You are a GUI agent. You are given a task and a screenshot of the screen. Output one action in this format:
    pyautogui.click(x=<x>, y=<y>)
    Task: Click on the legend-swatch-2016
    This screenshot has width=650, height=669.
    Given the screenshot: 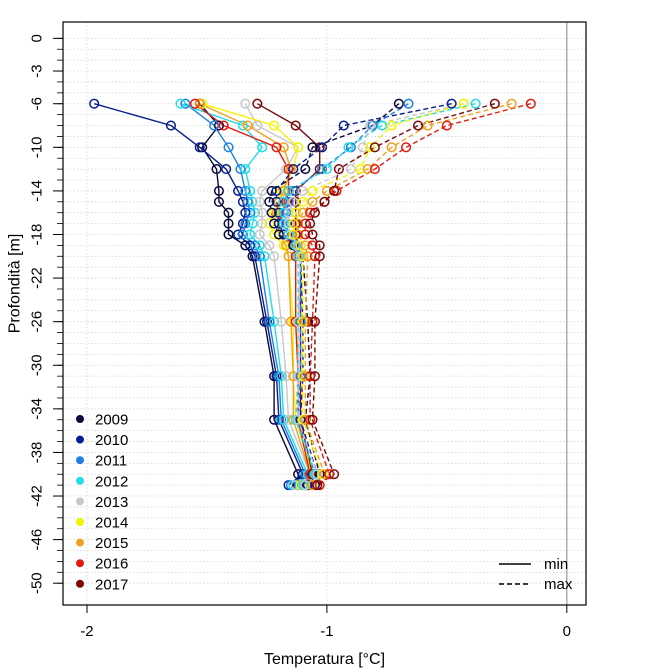 What is the action you would take?
    pyautogui.click(x=80, y=563)
    